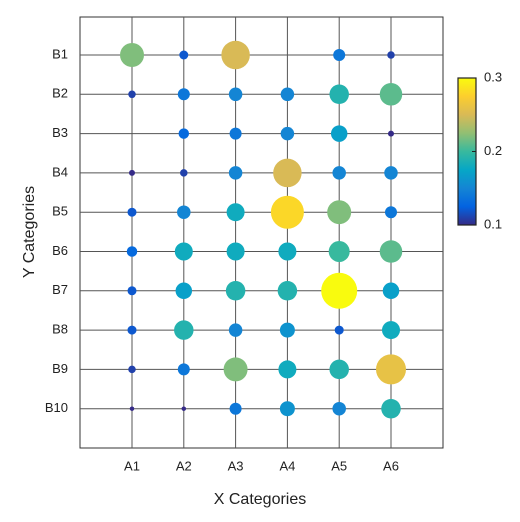 The image size is (520, 522). What do you see at coordinates (60, 171) in the screenshot?
I see `y-tick-label: B4` at bounding box center [60, 171].